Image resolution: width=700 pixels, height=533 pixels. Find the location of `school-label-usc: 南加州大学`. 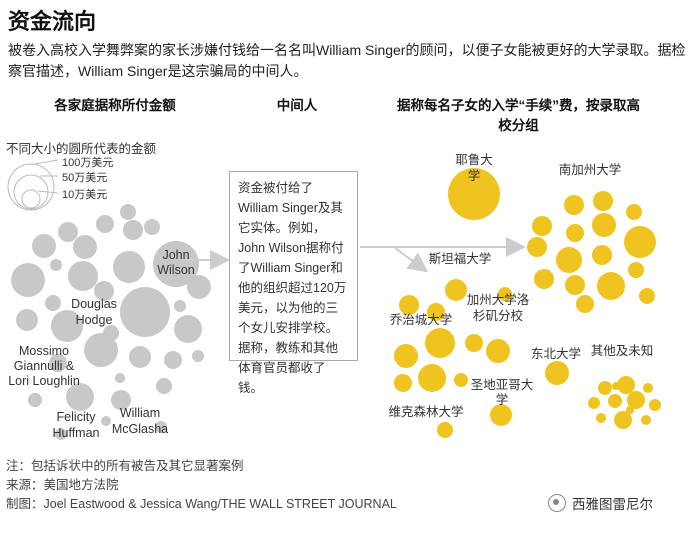

school-label-usc: 南加州大学 is located at coordinates (590, 169).